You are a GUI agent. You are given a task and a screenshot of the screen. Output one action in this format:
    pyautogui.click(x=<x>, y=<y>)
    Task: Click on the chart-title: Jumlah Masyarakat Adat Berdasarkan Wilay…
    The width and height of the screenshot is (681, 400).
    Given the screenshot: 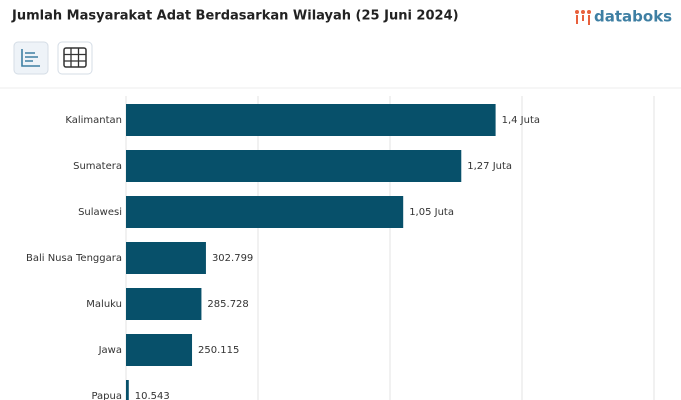 What is the action you would take?
    pyautogui.click(x=235, y=16)
    